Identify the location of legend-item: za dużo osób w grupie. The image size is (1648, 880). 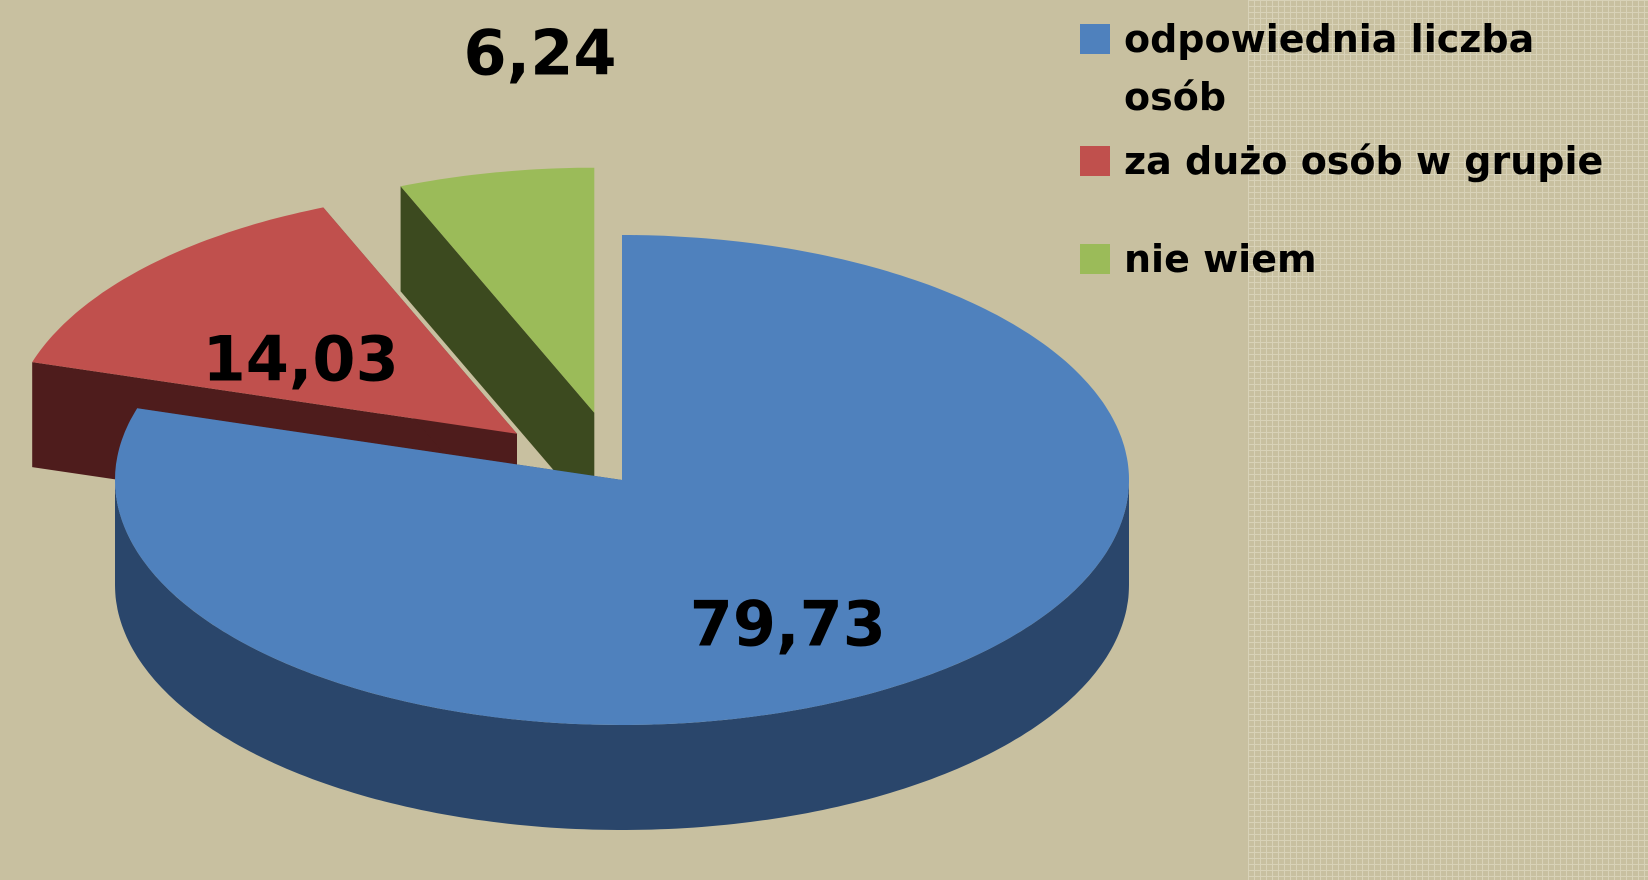
(1360, 161).